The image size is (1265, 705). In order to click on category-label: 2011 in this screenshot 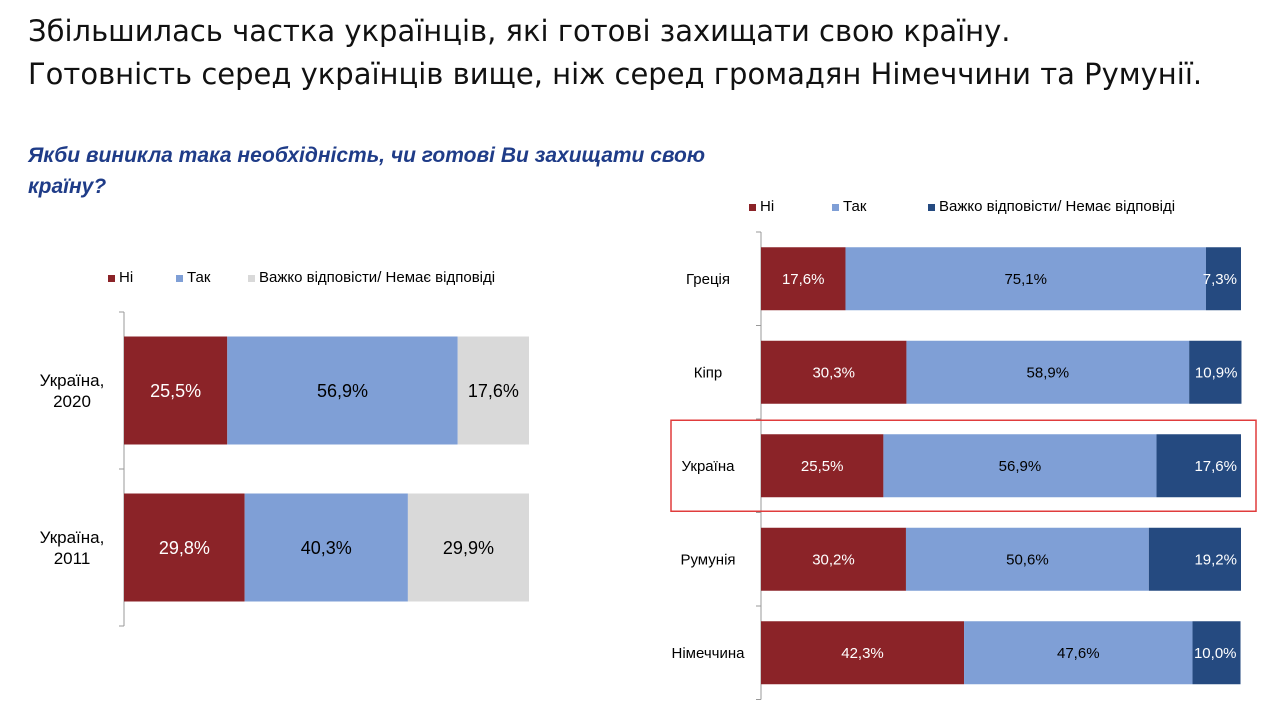, I will do `click(72, 558)`.